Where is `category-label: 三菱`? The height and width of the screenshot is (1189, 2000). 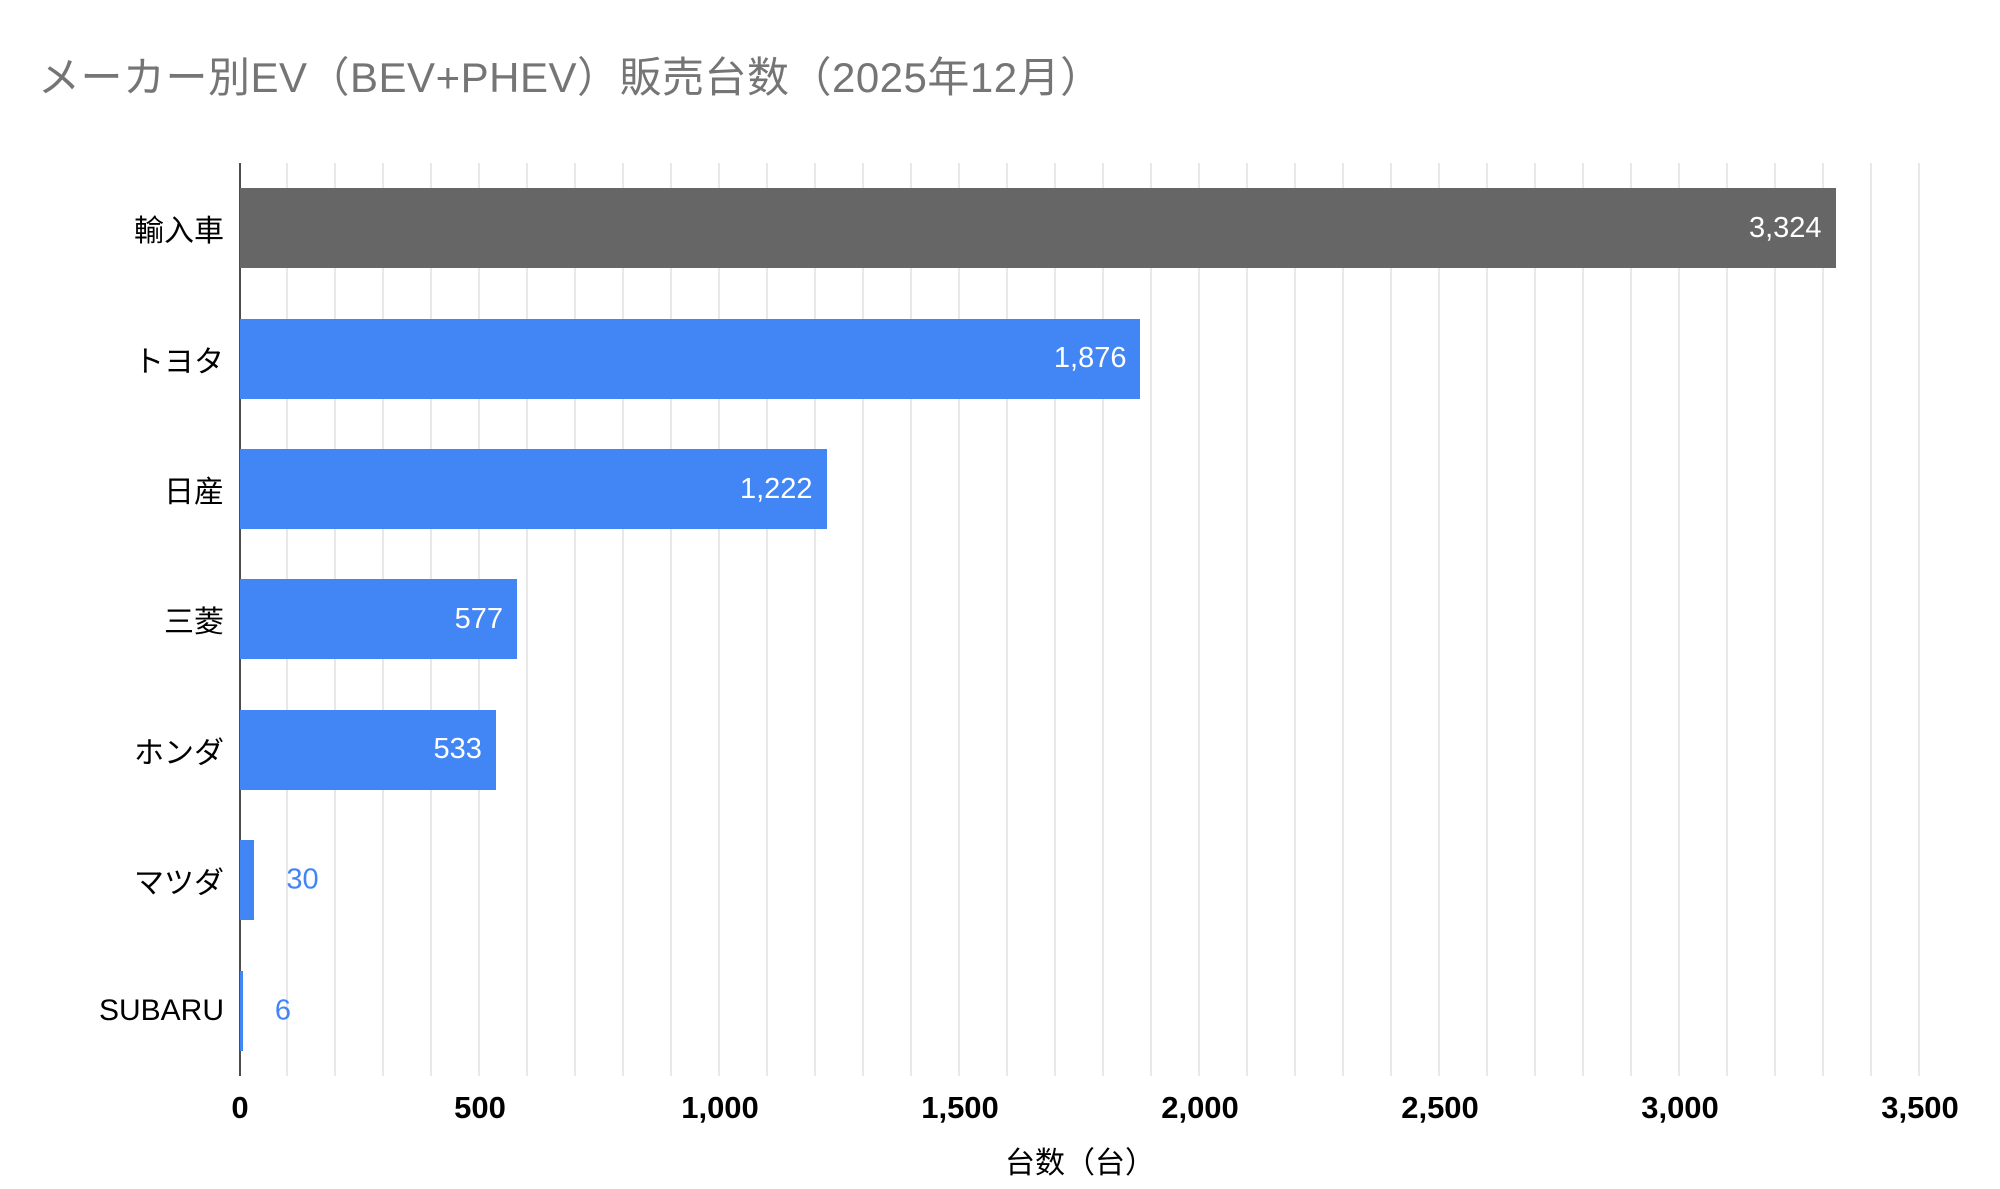 category-label: 三菱 is located at coordinates (194, 623).